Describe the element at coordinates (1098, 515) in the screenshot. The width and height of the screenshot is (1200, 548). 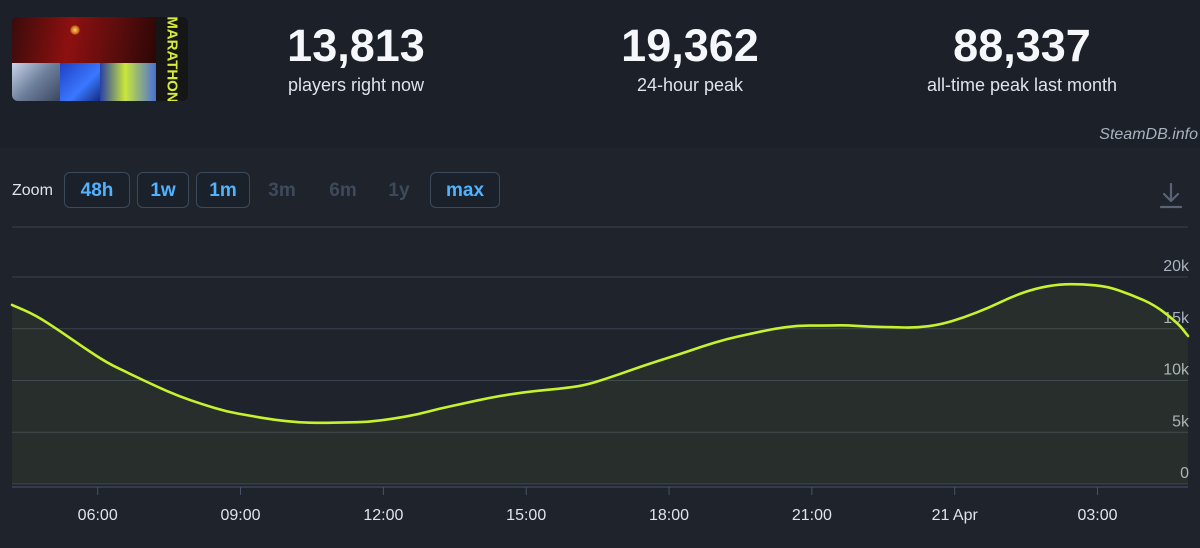
I see `x-tick-label: 03:00` at that location.